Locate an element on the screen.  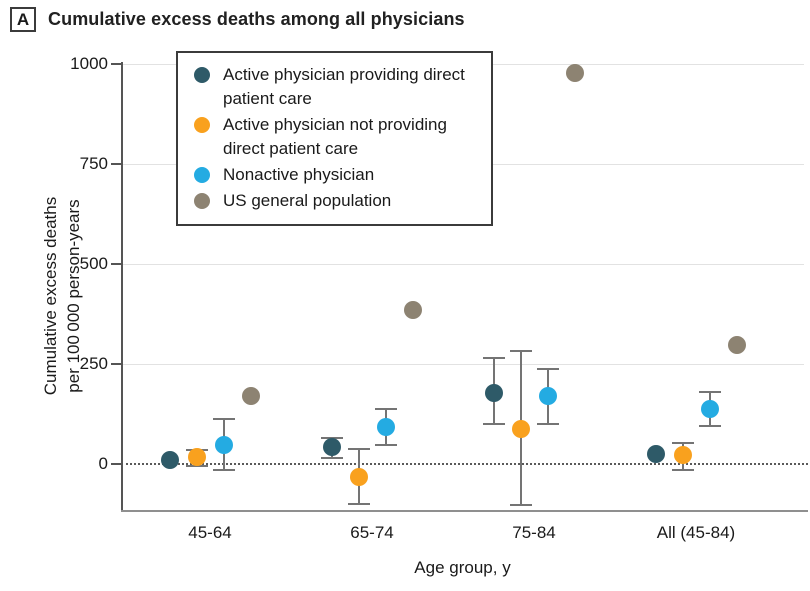
legend-label: Nonactive physician is located at coordinates (299, 174).